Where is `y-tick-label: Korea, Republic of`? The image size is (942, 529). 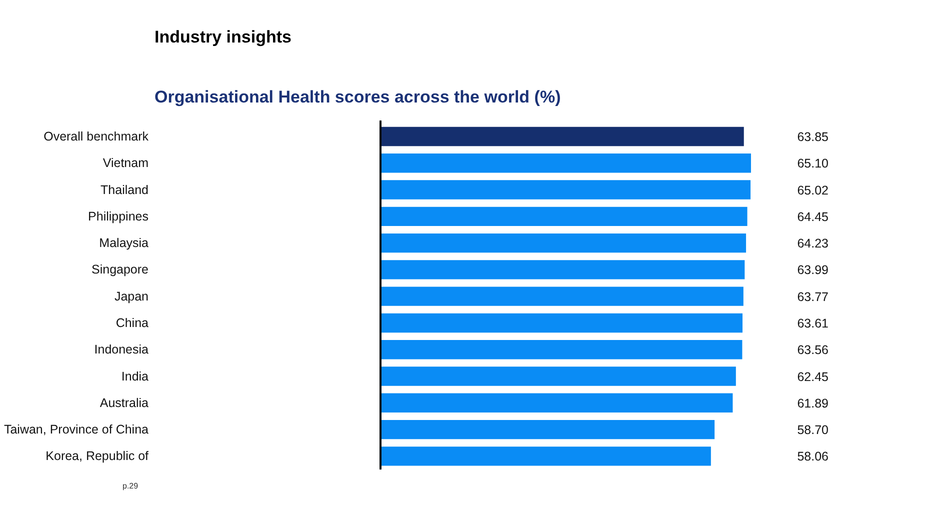
y-tick-label: Korea, Republic of is located at coordinates (98, 456).